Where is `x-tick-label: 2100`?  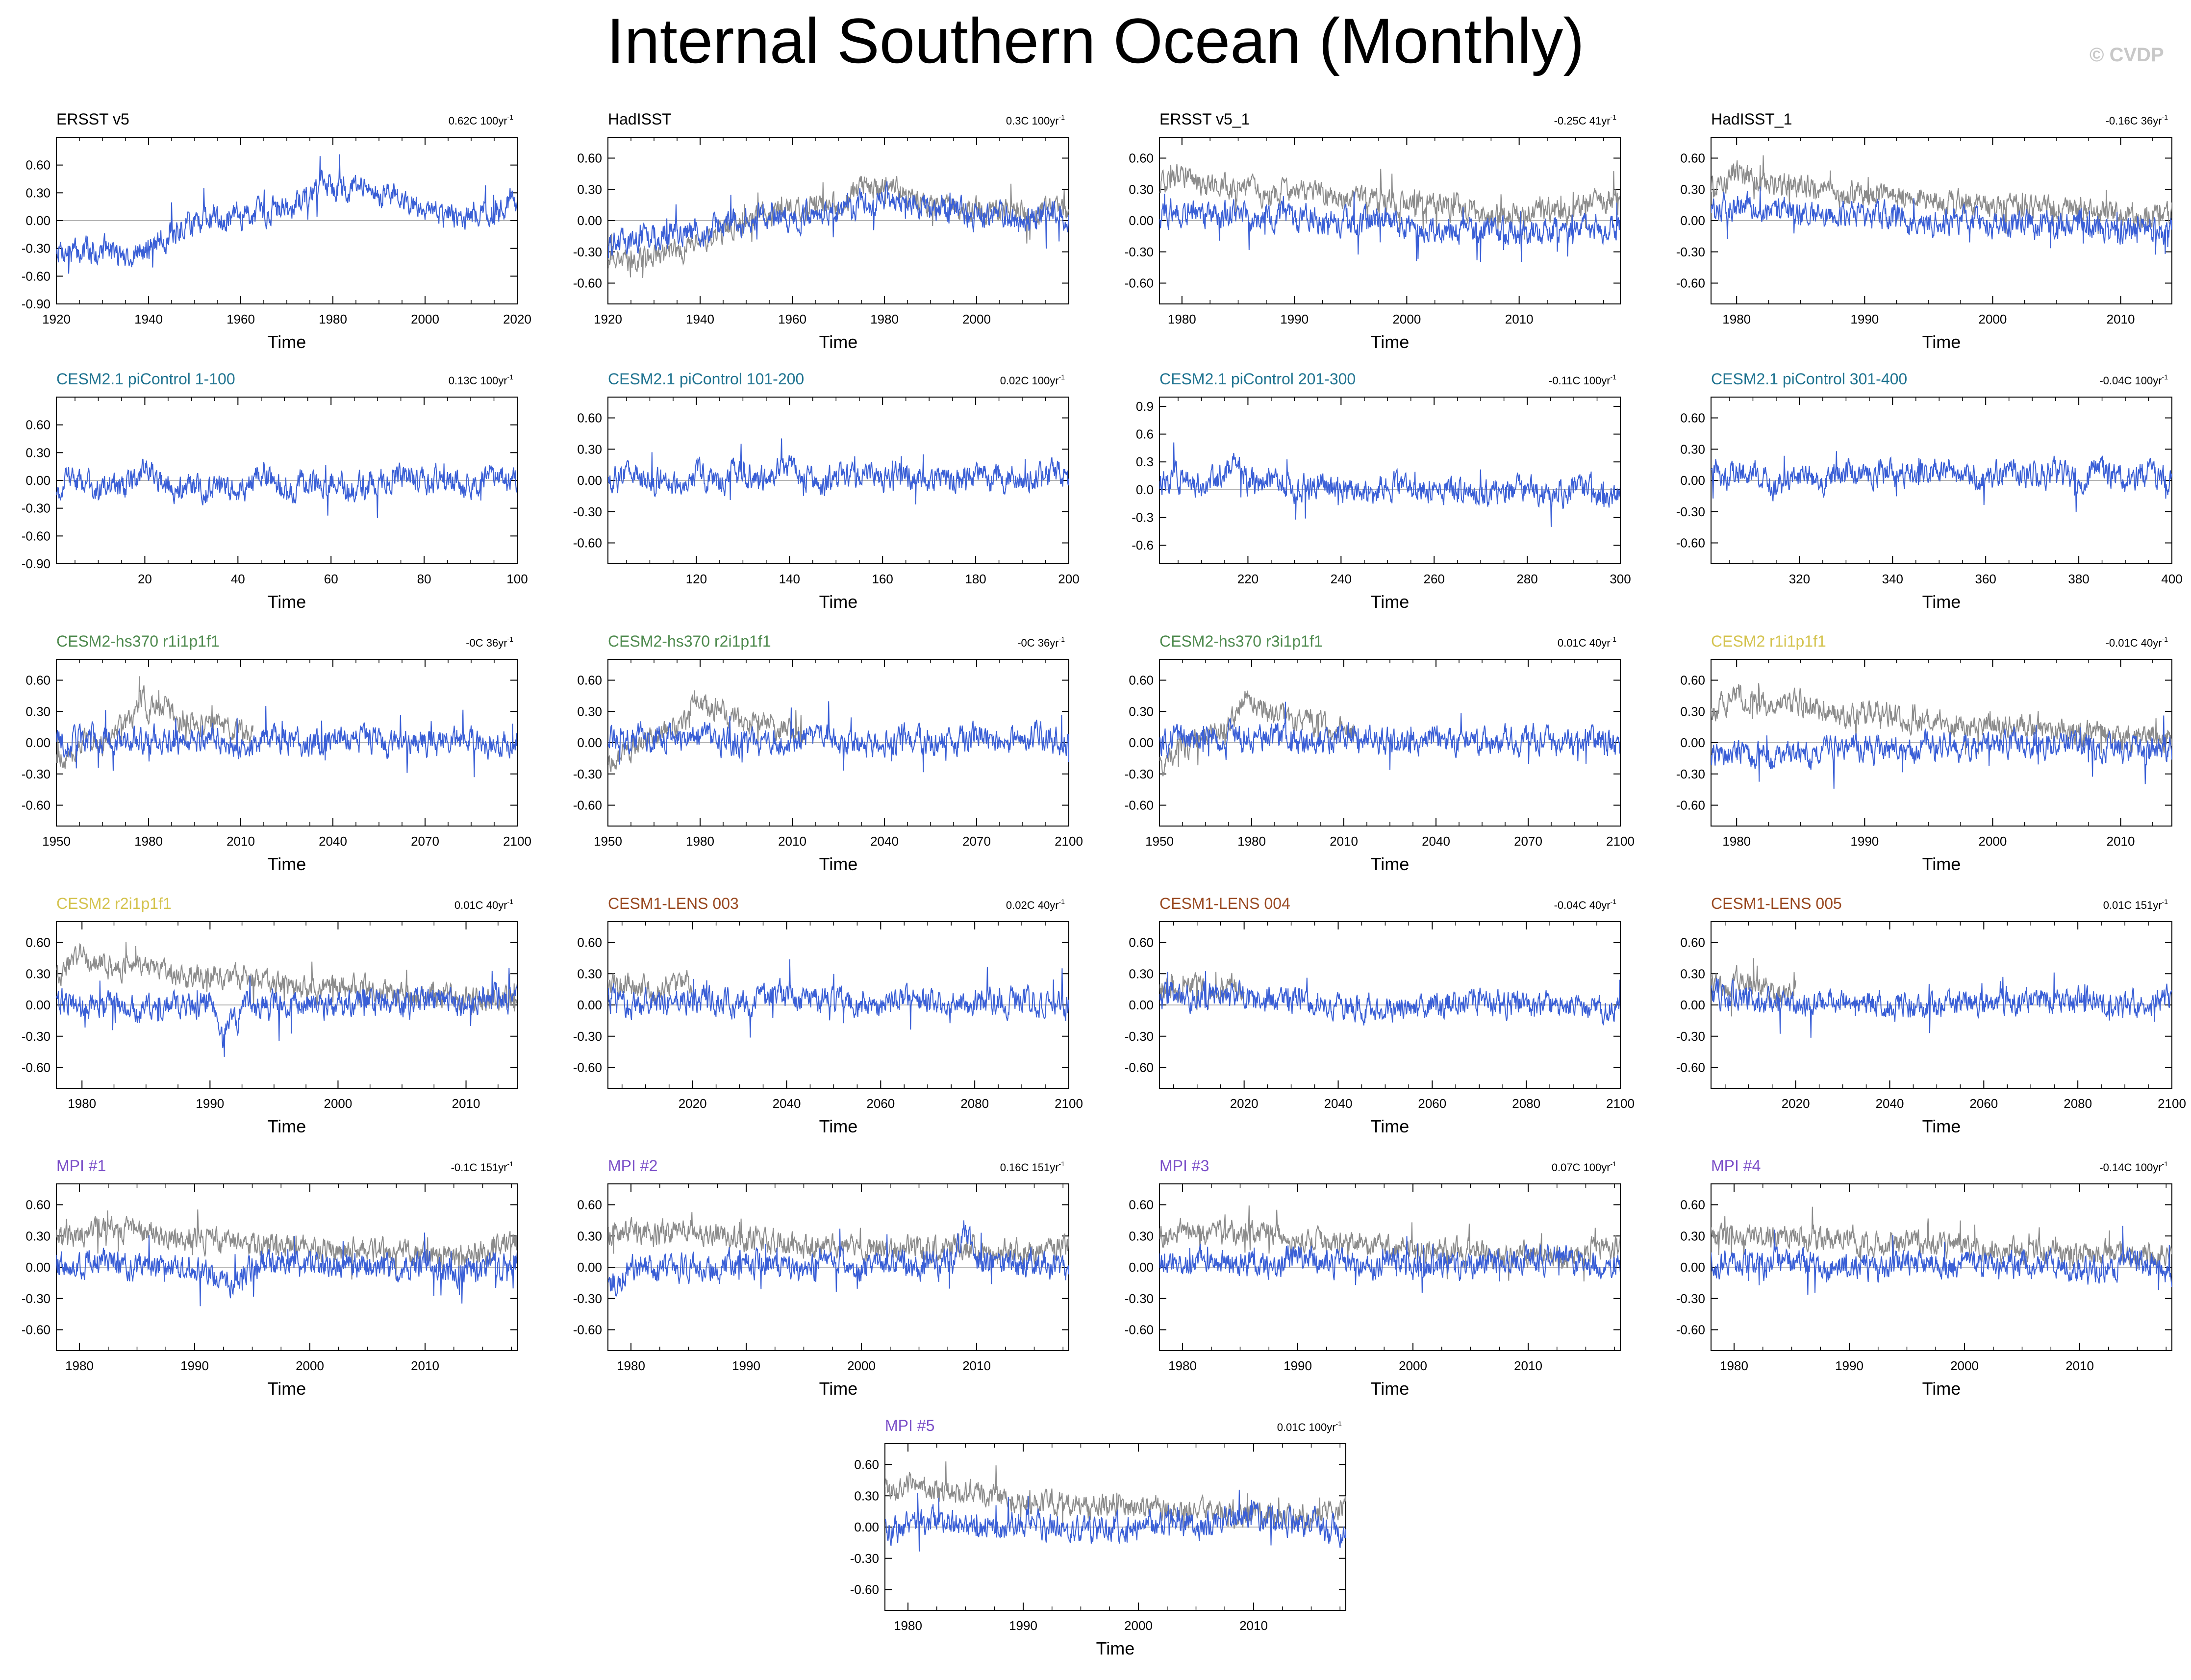 x-tick-label: 2100 is located at coordinates (1069, 1103).